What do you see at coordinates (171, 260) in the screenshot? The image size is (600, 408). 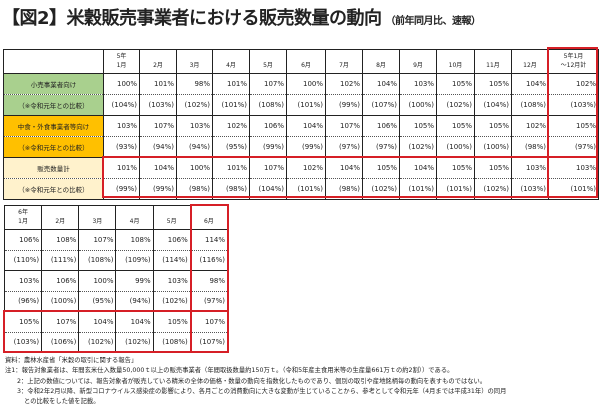 I see `value-cell: (114%)` at bounding box center [171, 260].